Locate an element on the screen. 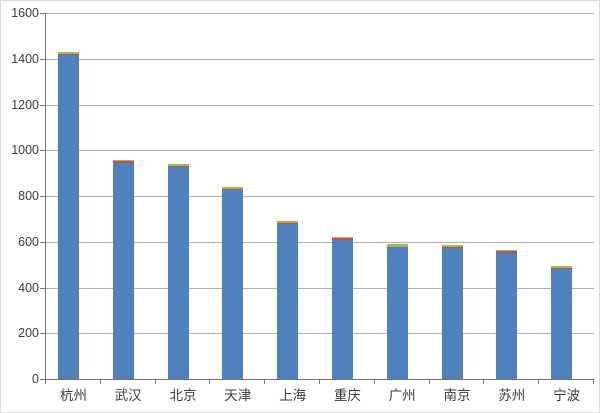  bar-segment-series-1-blue-天津 is located at coordinates (233, 284).